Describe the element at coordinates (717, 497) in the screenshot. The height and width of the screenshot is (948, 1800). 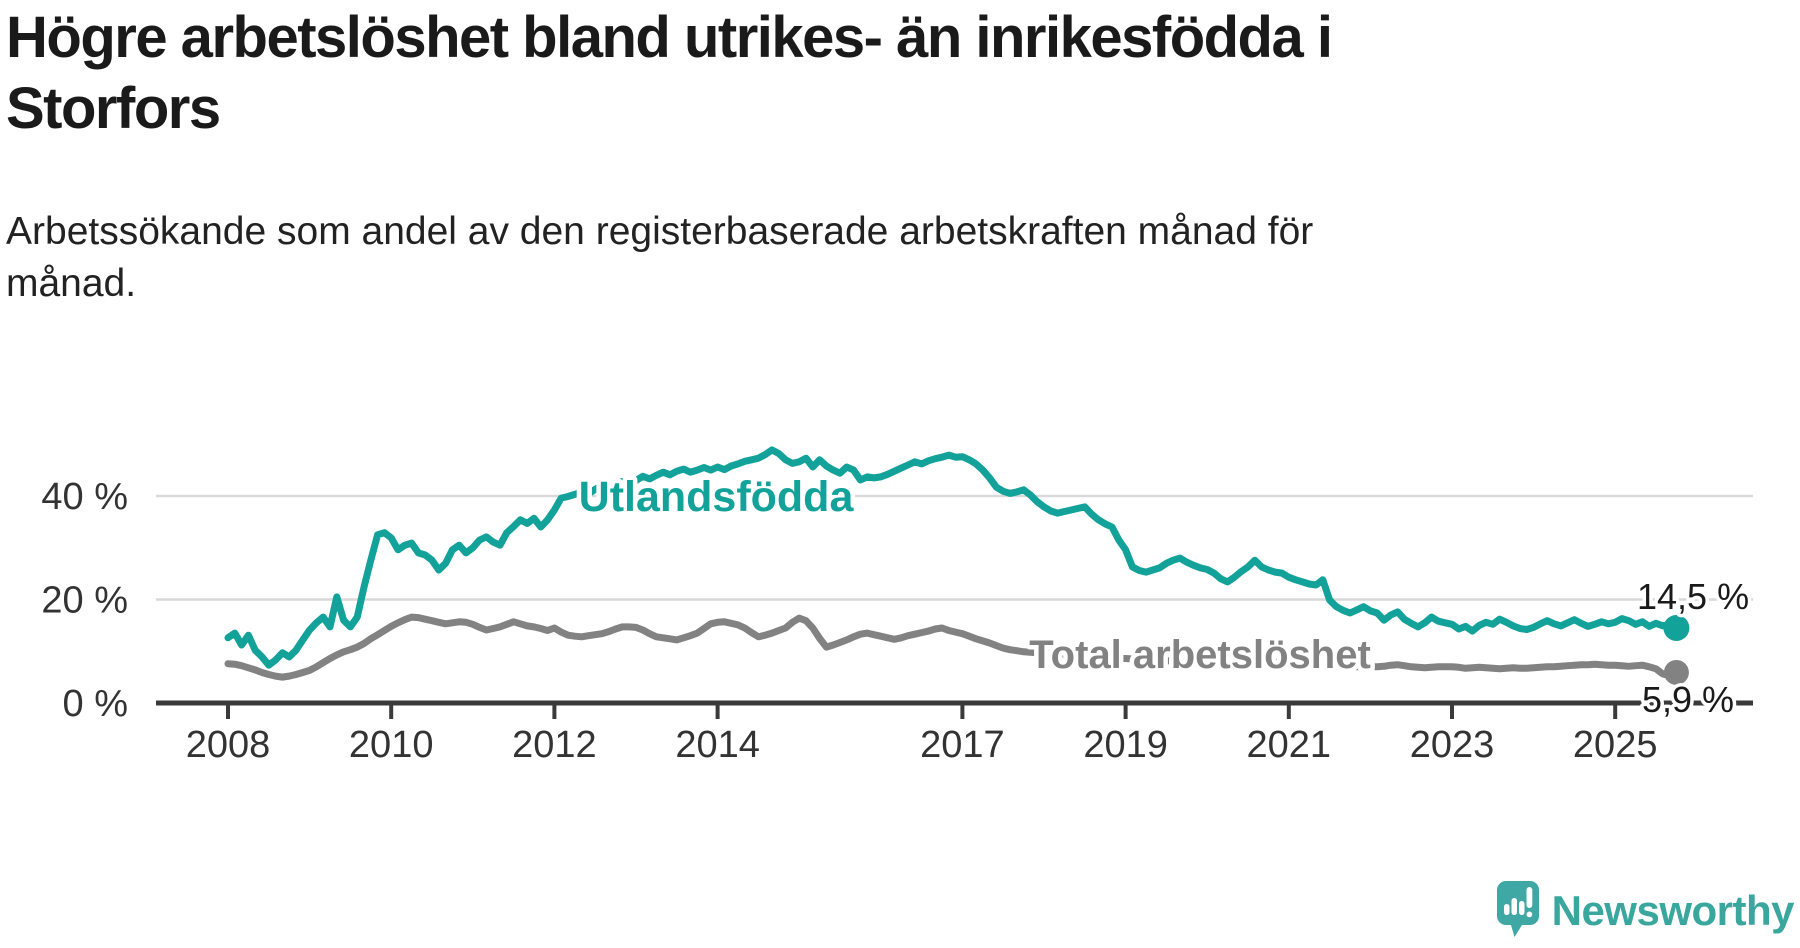
I see `series-inline-label-utlandsf-dda: Utlandsfödda` at that location.